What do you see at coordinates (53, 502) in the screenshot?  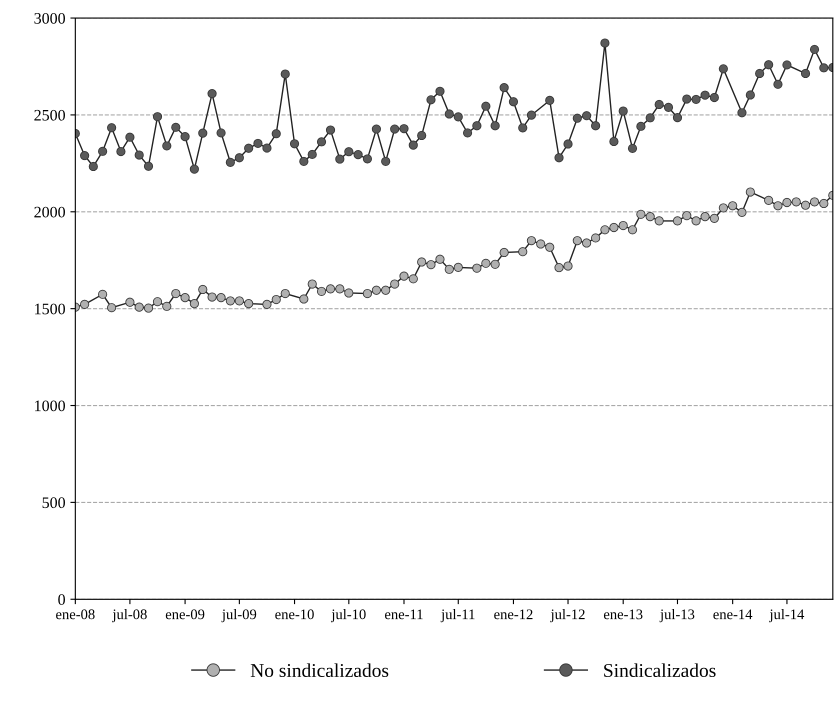 I see `y-tick-label: 500` at bounding box center [53, 502].